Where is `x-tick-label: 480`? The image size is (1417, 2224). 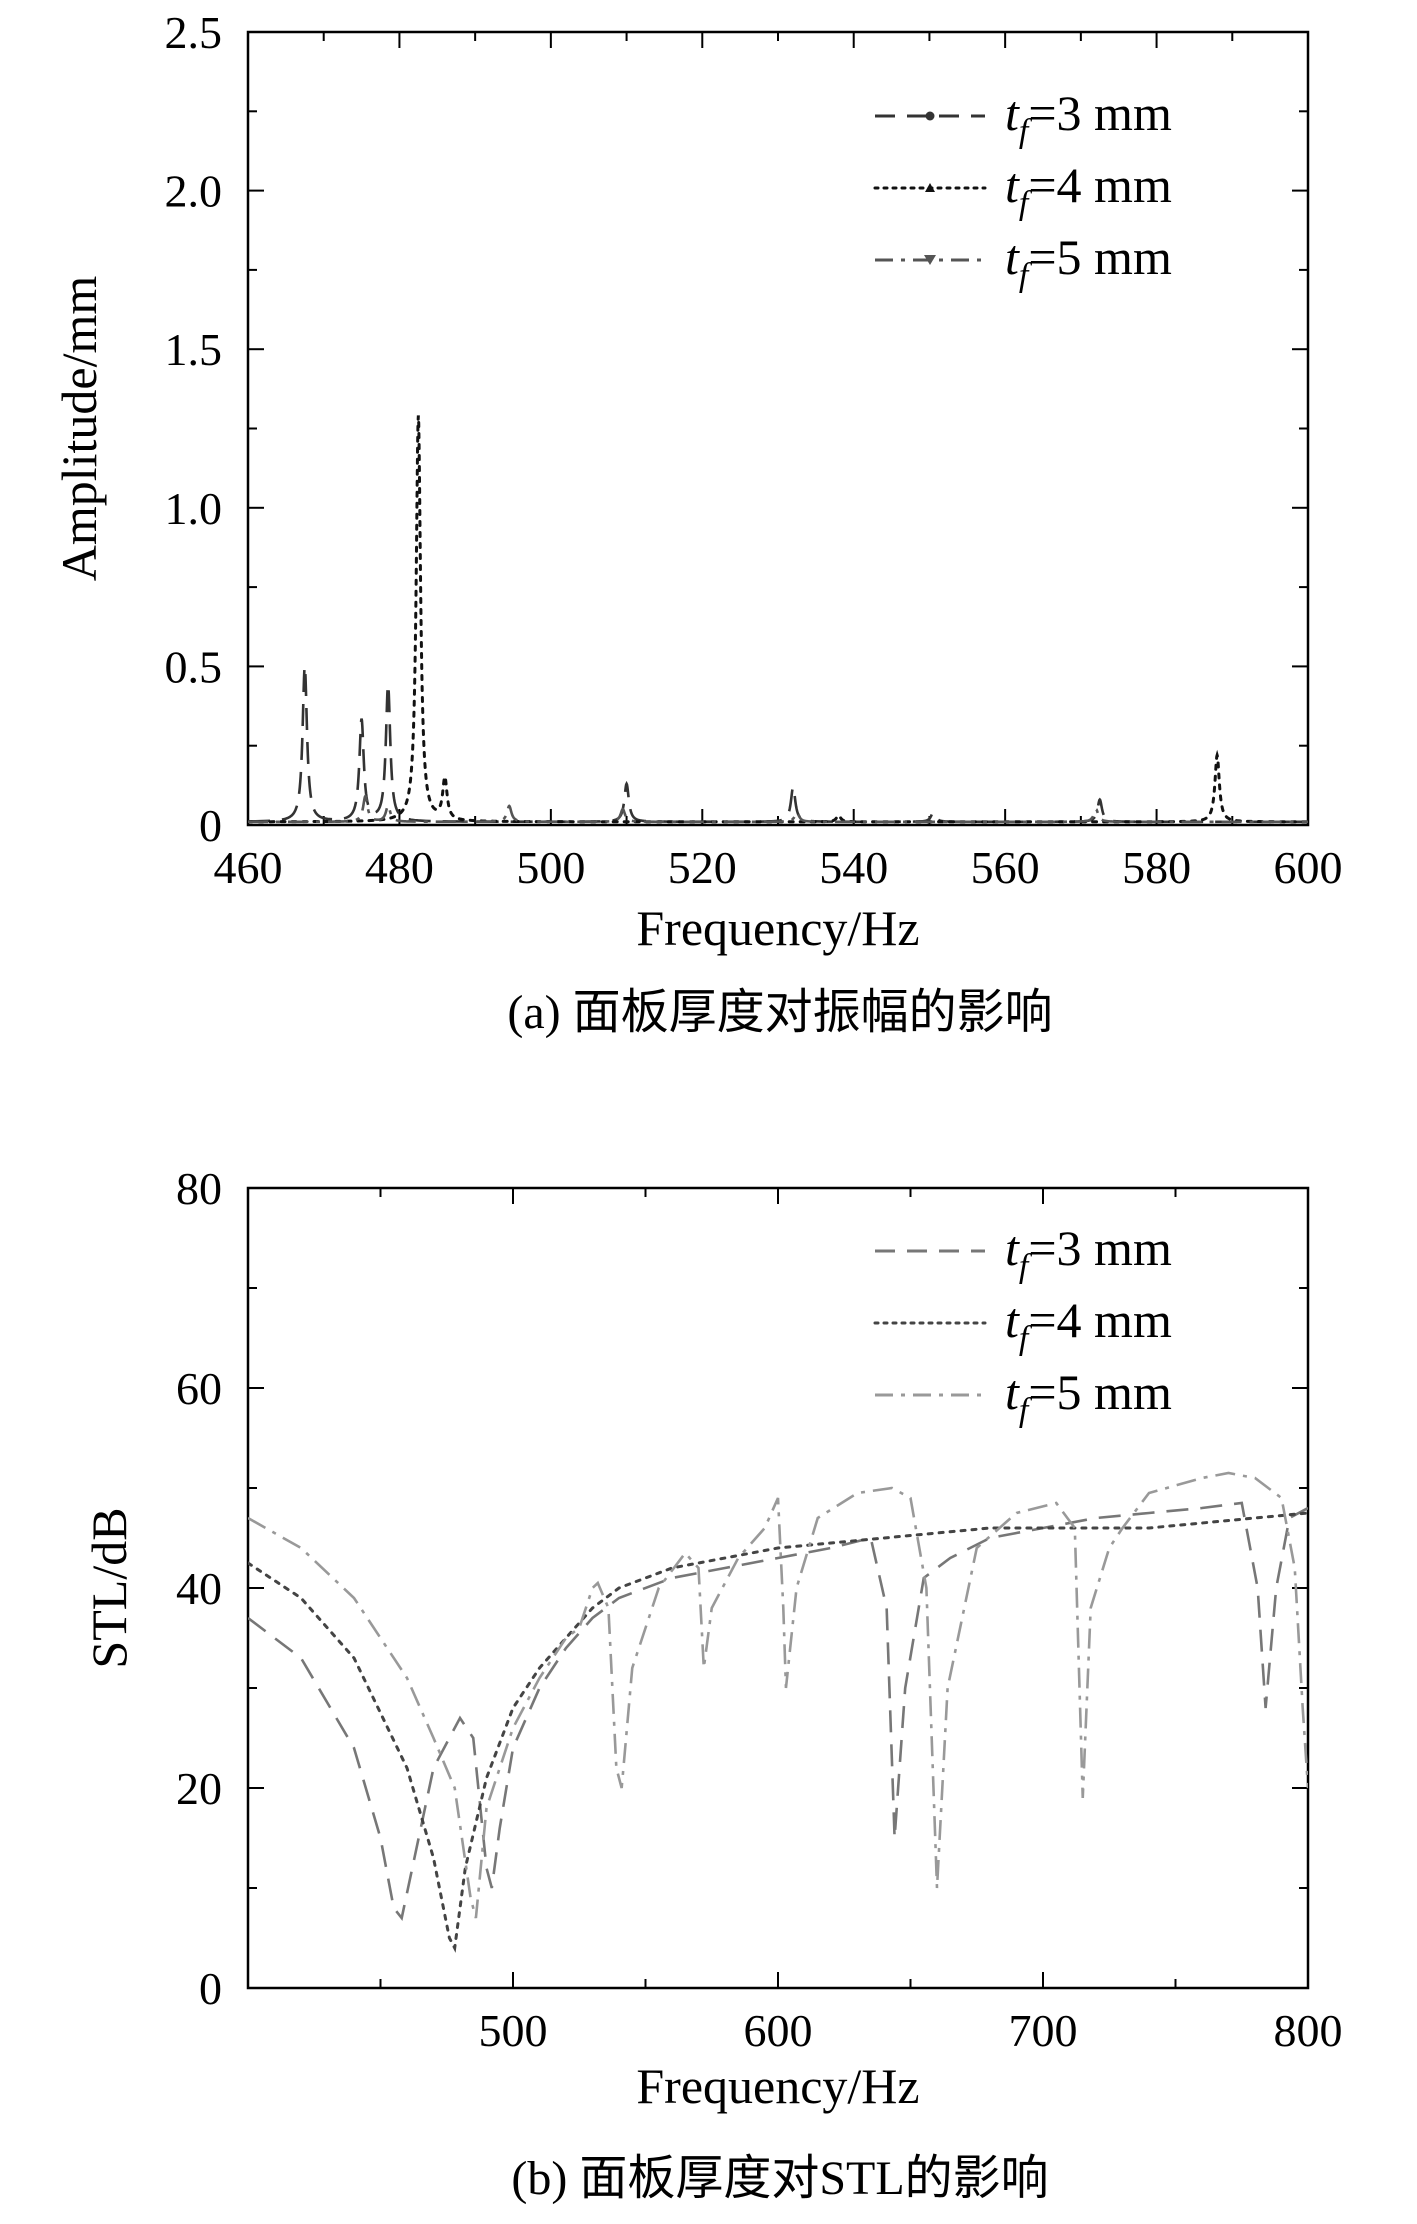
x-tick-label: 480 is located at coordinates (399, 867).